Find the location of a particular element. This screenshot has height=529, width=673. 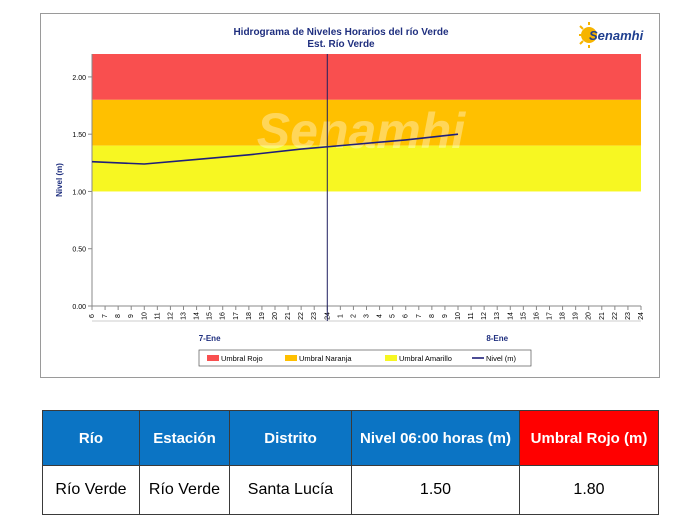

band-umbral-amarillo is located at coordinates (366, 168).